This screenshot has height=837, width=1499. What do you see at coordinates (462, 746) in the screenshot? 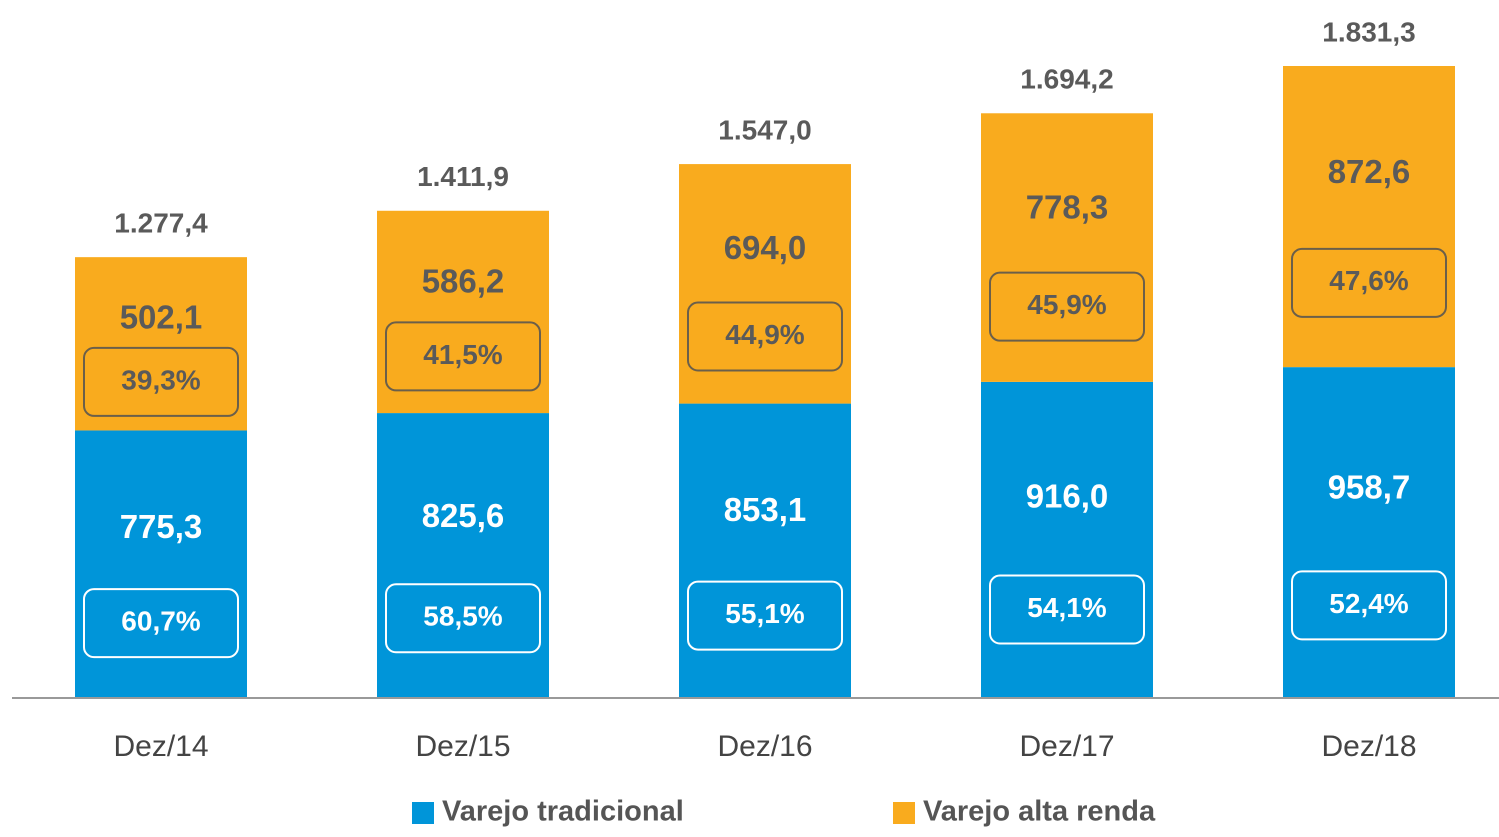
I see `x-tick-label: Dez/15` at bounding box center [462, 746].